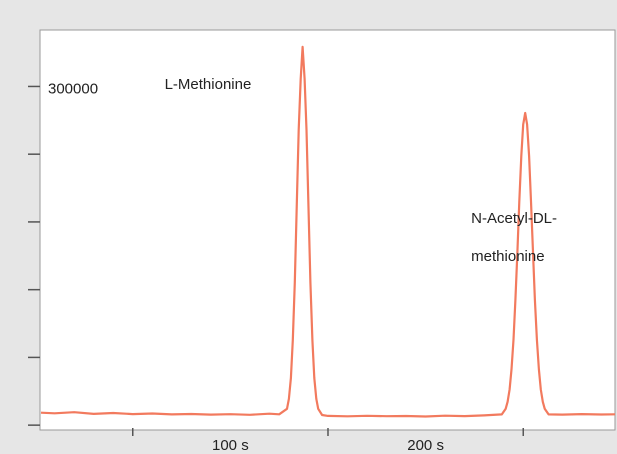 The image size is (617, 454). What do you see at coordinates (208, 84) in the screenshot?
I see `peak-label: L-Methionine` at bounding box center [208, 84].